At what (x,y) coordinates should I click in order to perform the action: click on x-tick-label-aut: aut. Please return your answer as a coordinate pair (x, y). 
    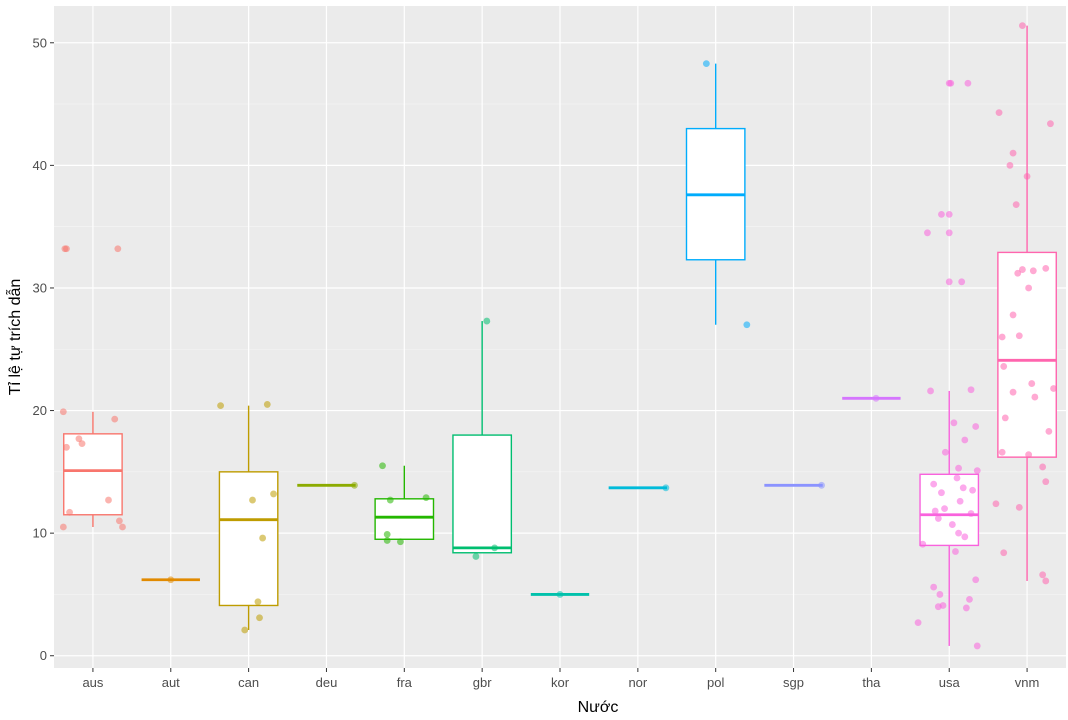
    Looking at the image, I should click on (171, 682).